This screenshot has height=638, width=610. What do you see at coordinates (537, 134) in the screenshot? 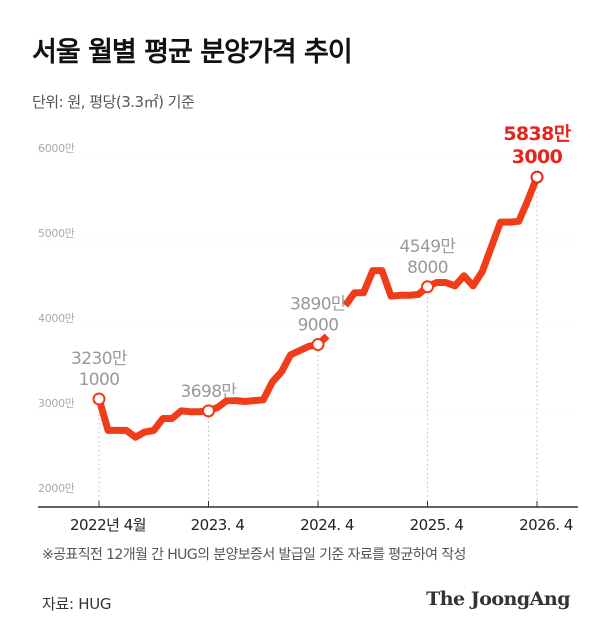
I see `data-label: 5838만` at bounding box center [537, 134].